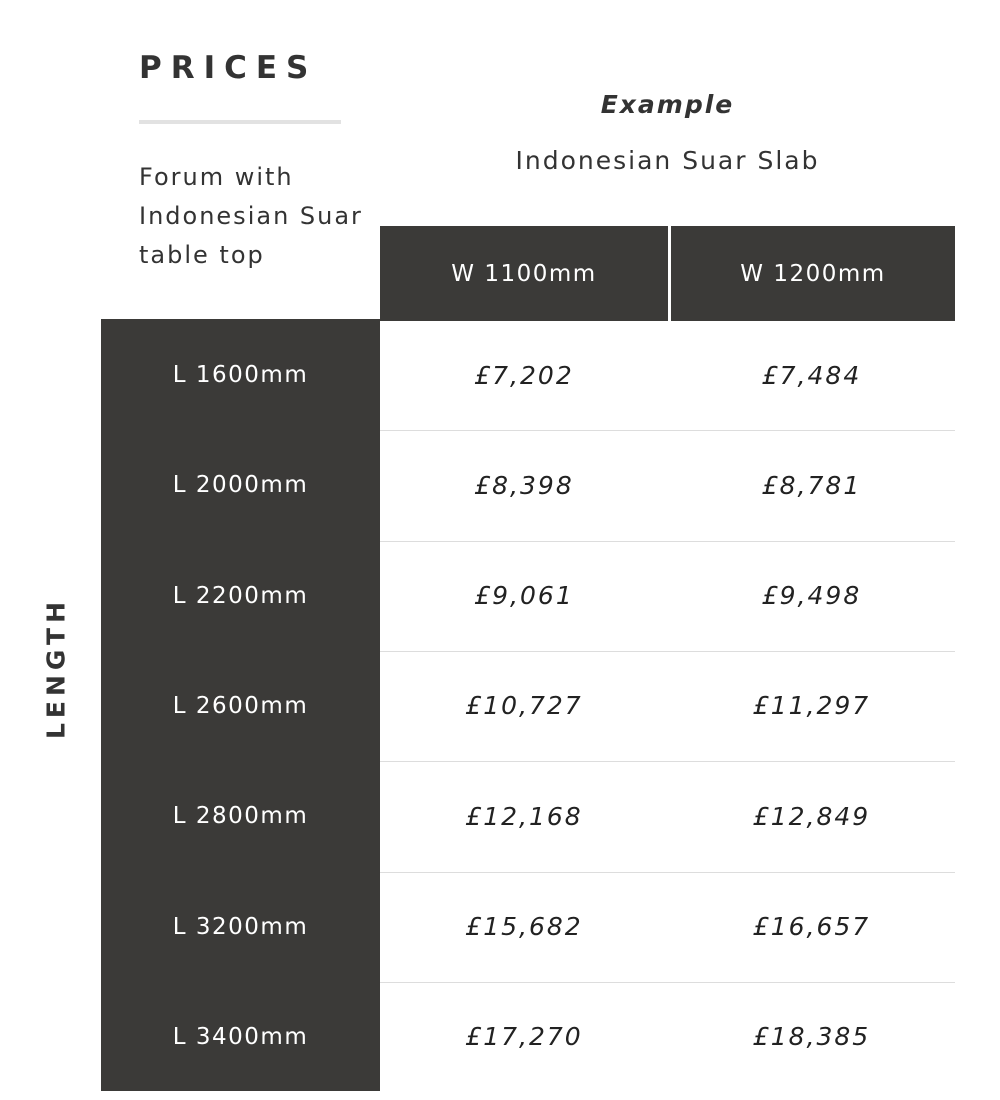  I want to click on price-cell: £9,061, so click(524, 596).